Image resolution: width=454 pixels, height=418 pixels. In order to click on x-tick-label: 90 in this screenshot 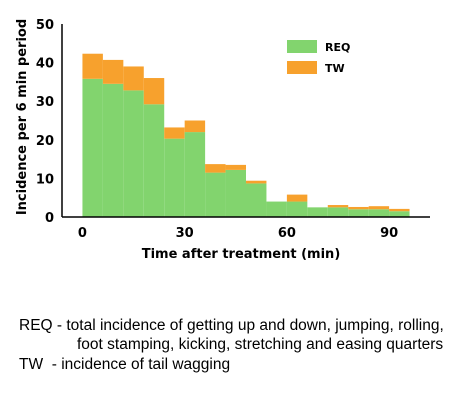, I will do `click(389, 233)`.